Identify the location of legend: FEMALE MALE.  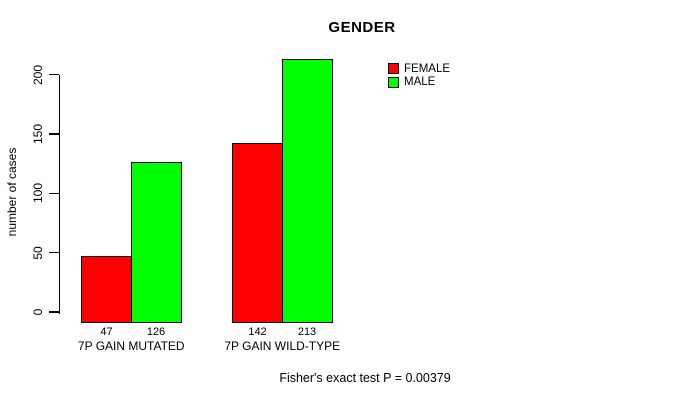
(419, 75).